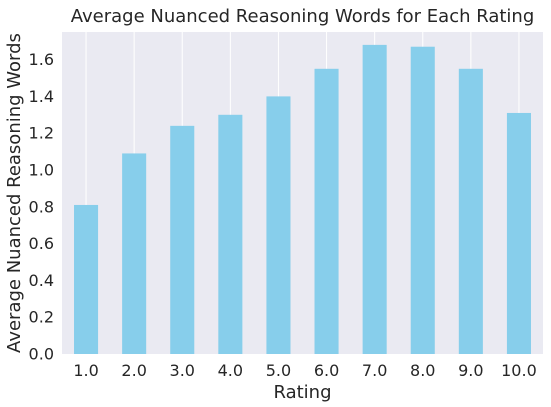 Image resolution: width=551 pixels, height=407 pixels. What do you see at coordinates (470, 211) in the screenshot?
I see `bar-9.0` at bounding box center [470, 211].